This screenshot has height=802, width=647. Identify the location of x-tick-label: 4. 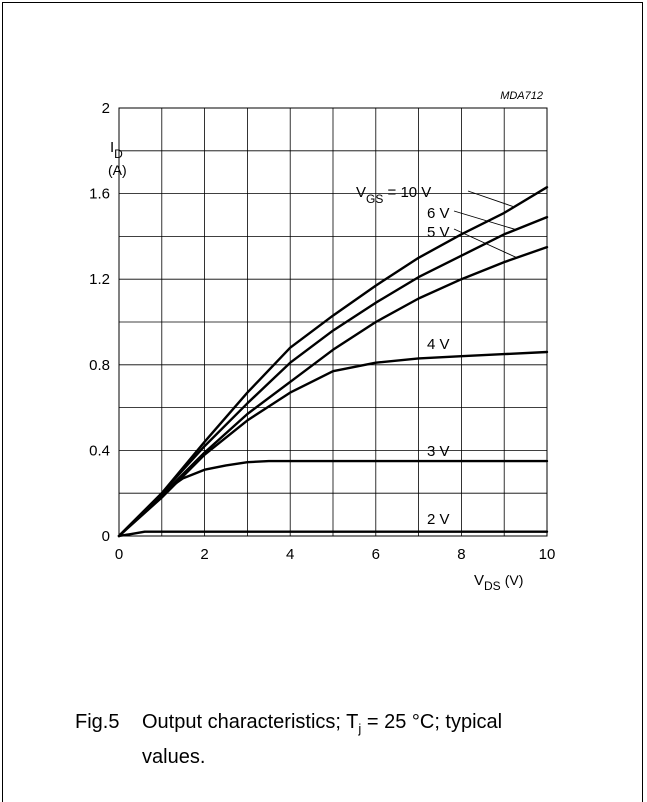
(290, 554).